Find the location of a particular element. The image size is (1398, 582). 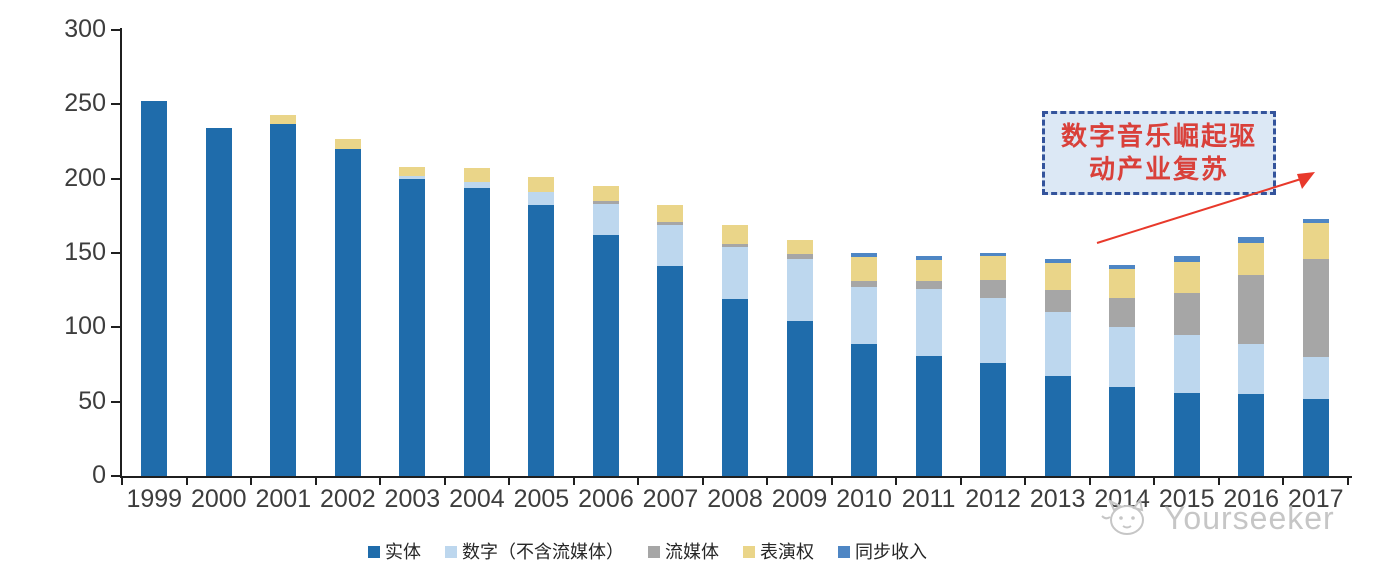

bar-2004-实体 is located at coordinates (476, 331).